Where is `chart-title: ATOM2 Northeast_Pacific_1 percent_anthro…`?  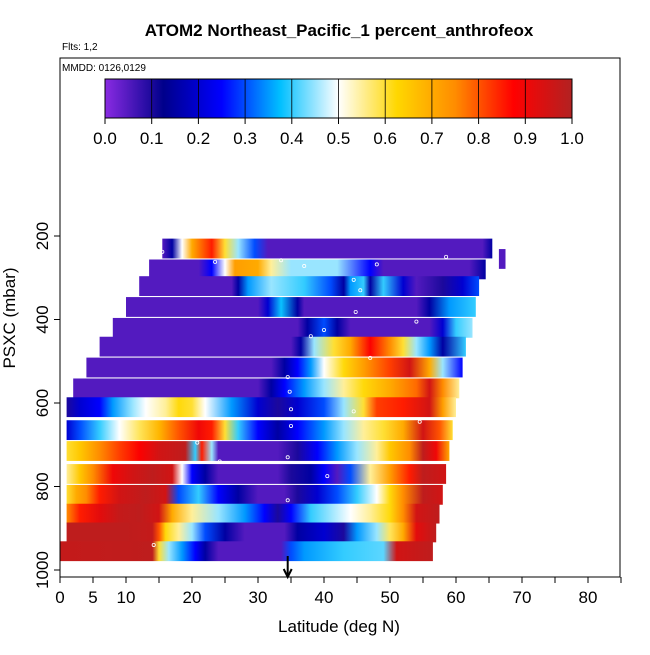
chart-title: ATOM2 Northeast_Pacific_1 percent_anthro… is located at coordinates (339, 30).